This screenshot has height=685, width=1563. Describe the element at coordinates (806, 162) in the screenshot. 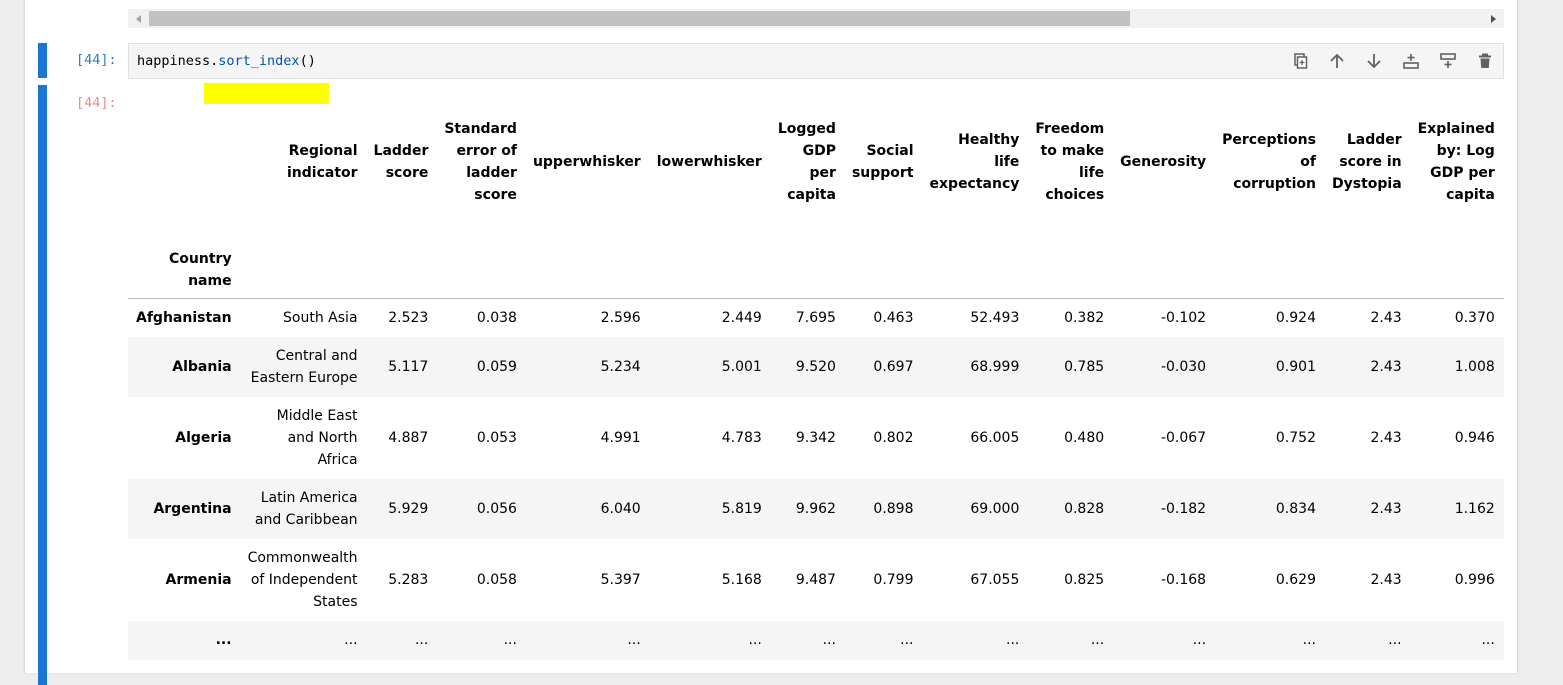

I see `col-header: Logged GDP per capita` at that location.